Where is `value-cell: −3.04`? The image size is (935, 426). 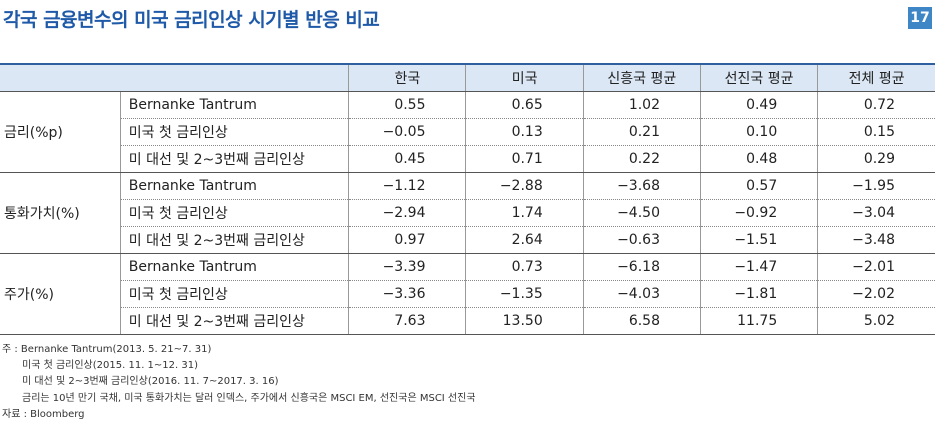 value-cell: −3.04 is located at coordinates (876, 213).